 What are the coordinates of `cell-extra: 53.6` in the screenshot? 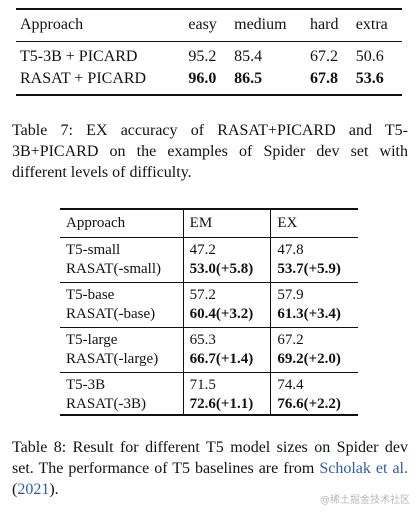 It's located at (369, 78).